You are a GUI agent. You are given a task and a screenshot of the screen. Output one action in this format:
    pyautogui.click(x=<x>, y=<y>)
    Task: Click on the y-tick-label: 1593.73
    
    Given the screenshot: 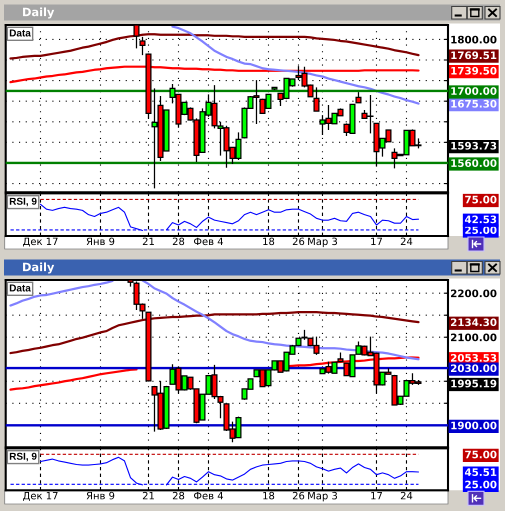 What is the action you would take?
    pyautogui.click(x=473, y=146)
    